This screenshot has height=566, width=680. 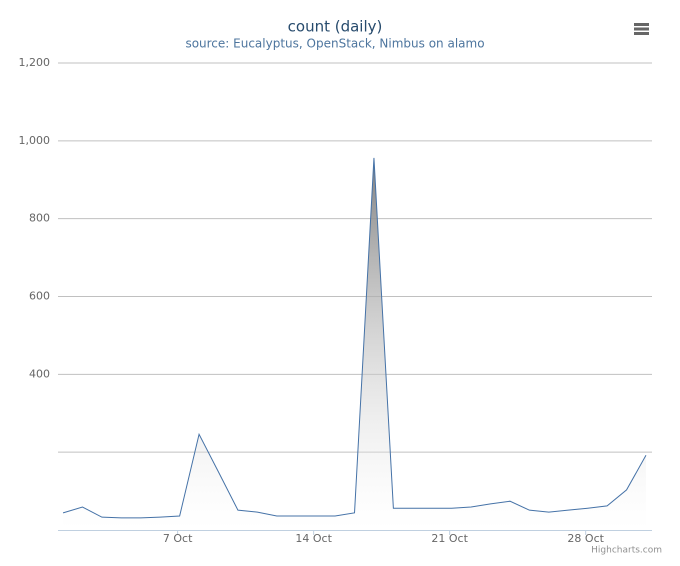 What do you see at coordinates (626, 551) in the screenshot?
I see `credits: Highcharts.com` at bounding box center [626, 551].